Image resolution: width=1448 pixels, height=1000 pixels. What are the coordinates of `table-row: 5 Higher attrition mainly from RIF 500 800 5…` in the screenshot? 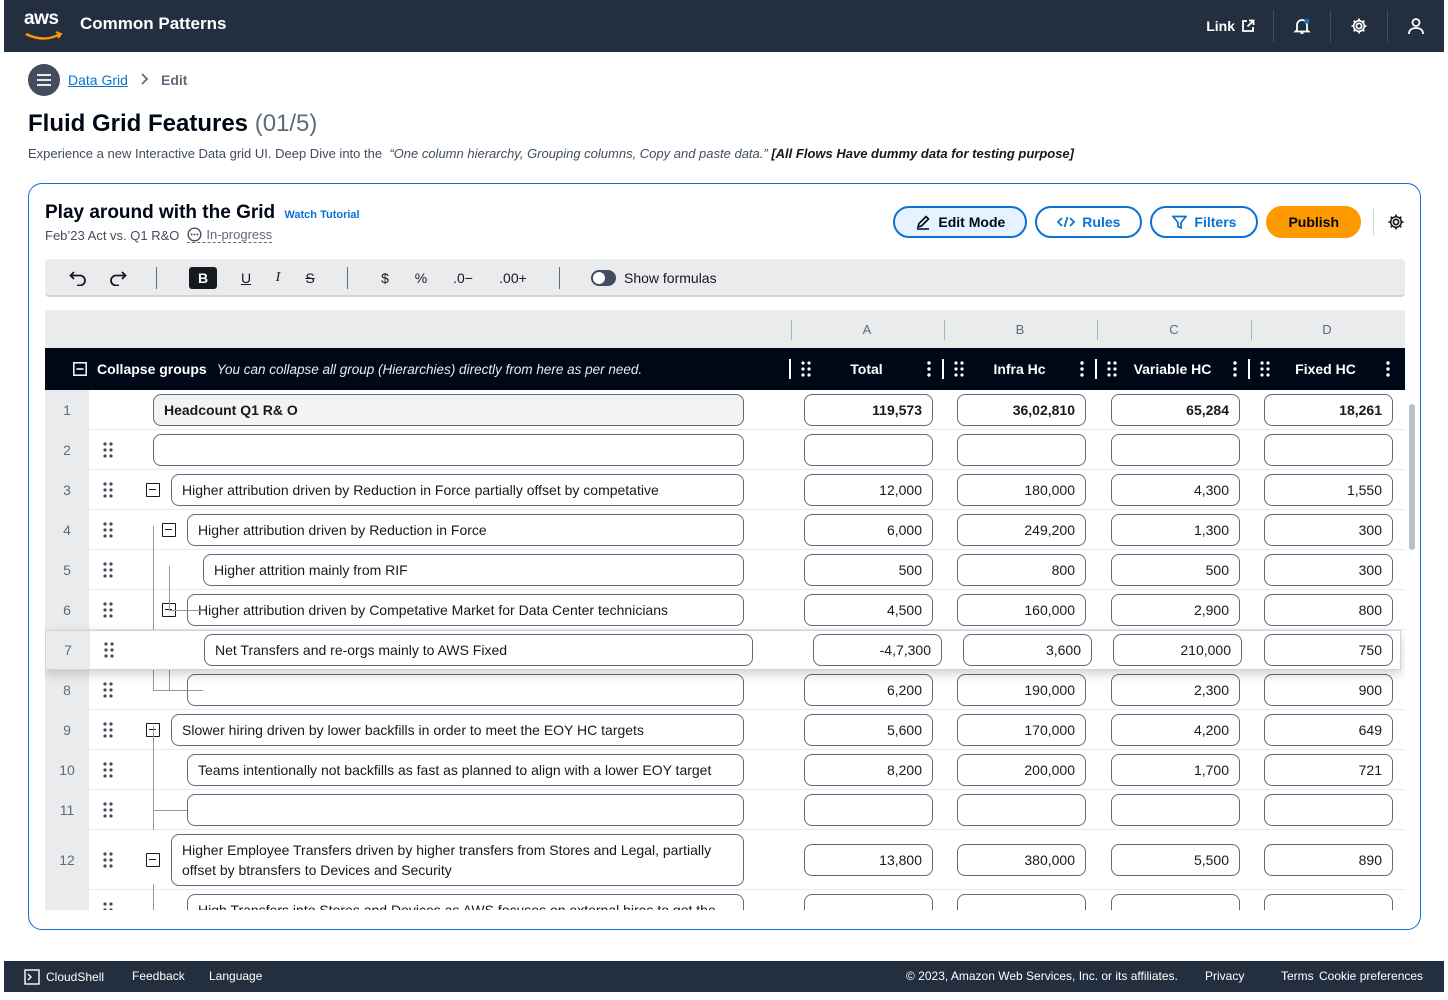 It's located at (725, 570).